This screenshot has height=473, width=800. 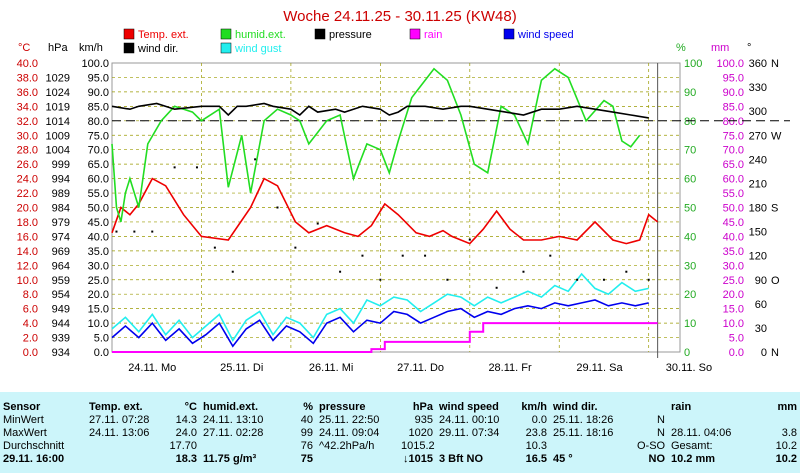 I want to click on temp-tick-label: 20.0, so click(x=27, y=209).